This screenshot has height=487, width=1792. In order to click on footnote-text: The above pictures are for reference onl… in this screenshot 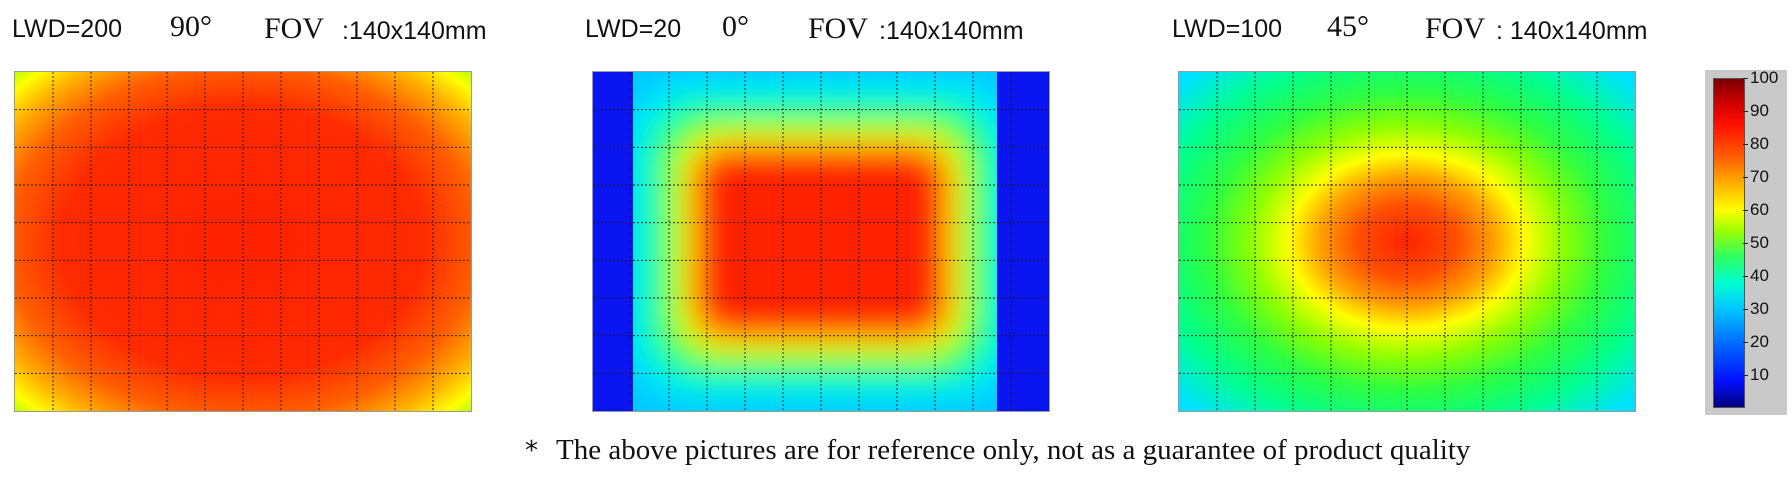, I will do `click(1013, 450)`.